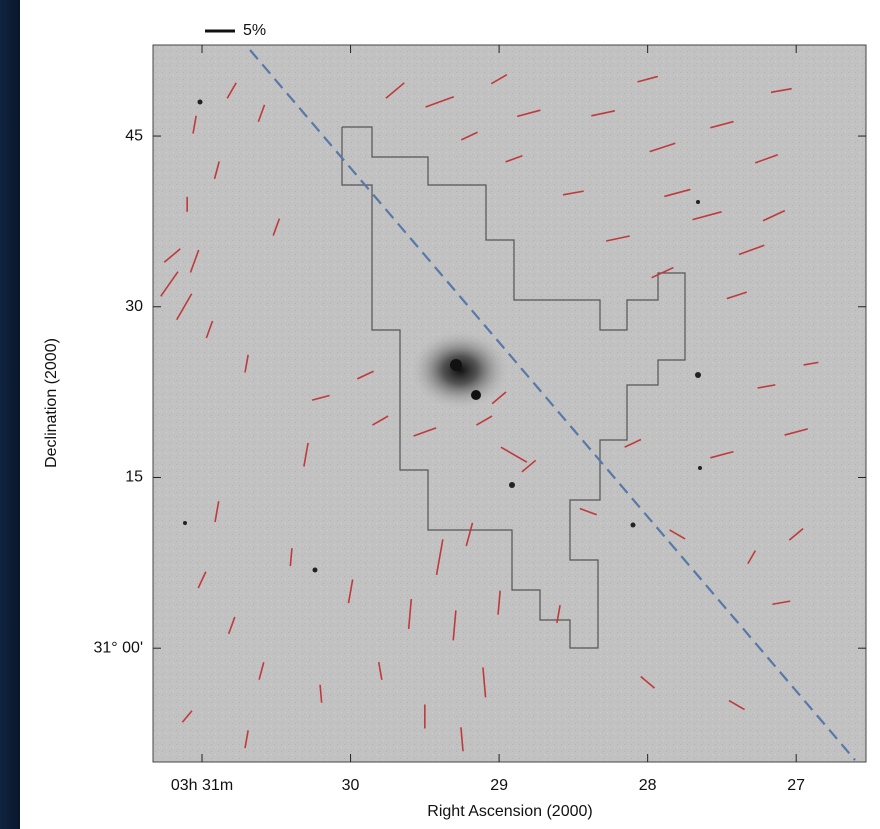 The width and height of the screenshot is (880, 829). What do you see at coordinates (351, 785) in the screenshot?
I see `x-tick-label: 30` at bounding box center [351, 785].